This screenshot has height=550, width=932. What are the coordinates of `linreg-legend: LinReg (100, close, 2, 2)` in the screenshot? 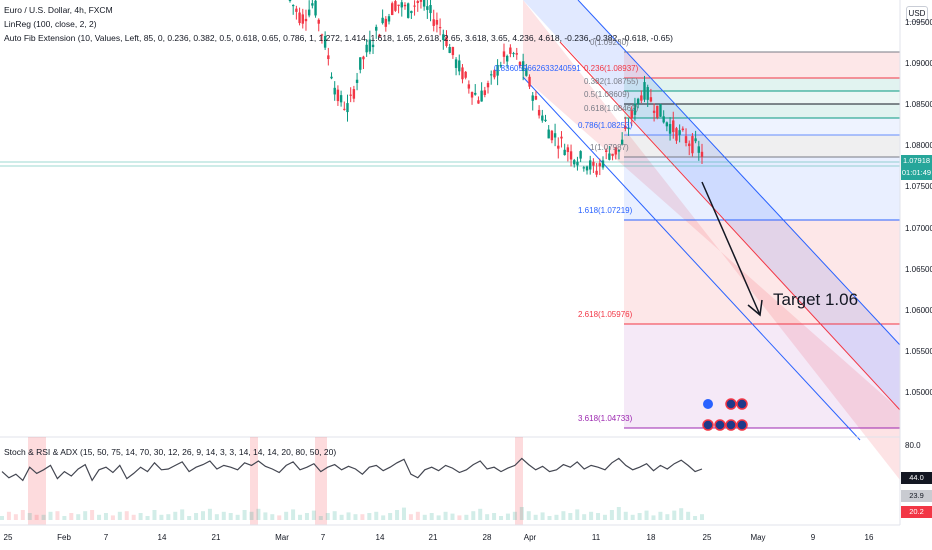 It's located at (50, 24).